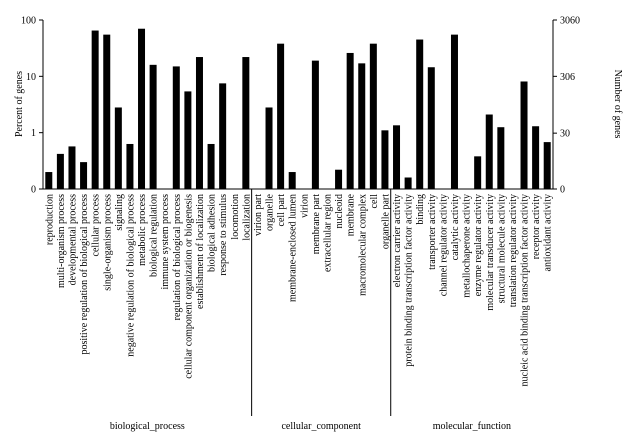  I want to click on x-tick-label: organelle, so click(270, 212).